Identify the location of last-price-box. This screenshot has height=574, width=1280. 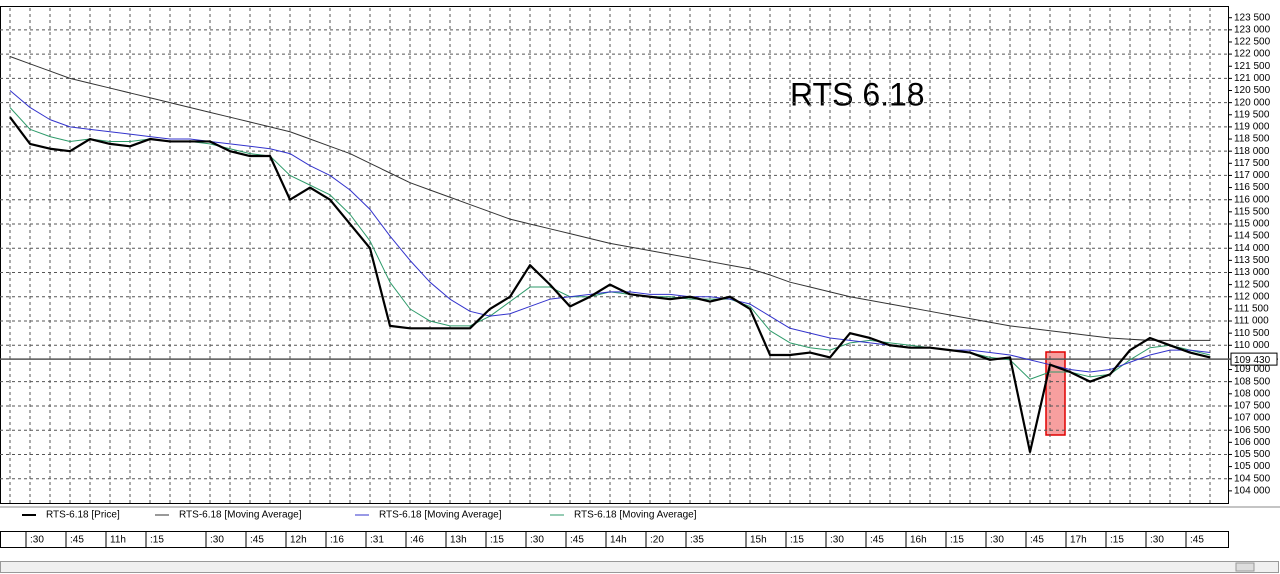
(1254, 359).